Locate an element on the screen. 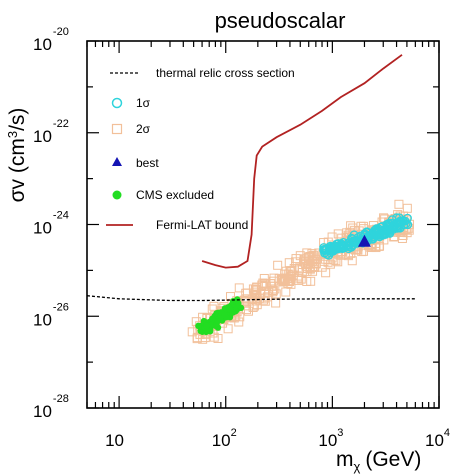 The width and height of the screenshot is (474, 474). cms-excluded-points is located at coordinates (220, 316).